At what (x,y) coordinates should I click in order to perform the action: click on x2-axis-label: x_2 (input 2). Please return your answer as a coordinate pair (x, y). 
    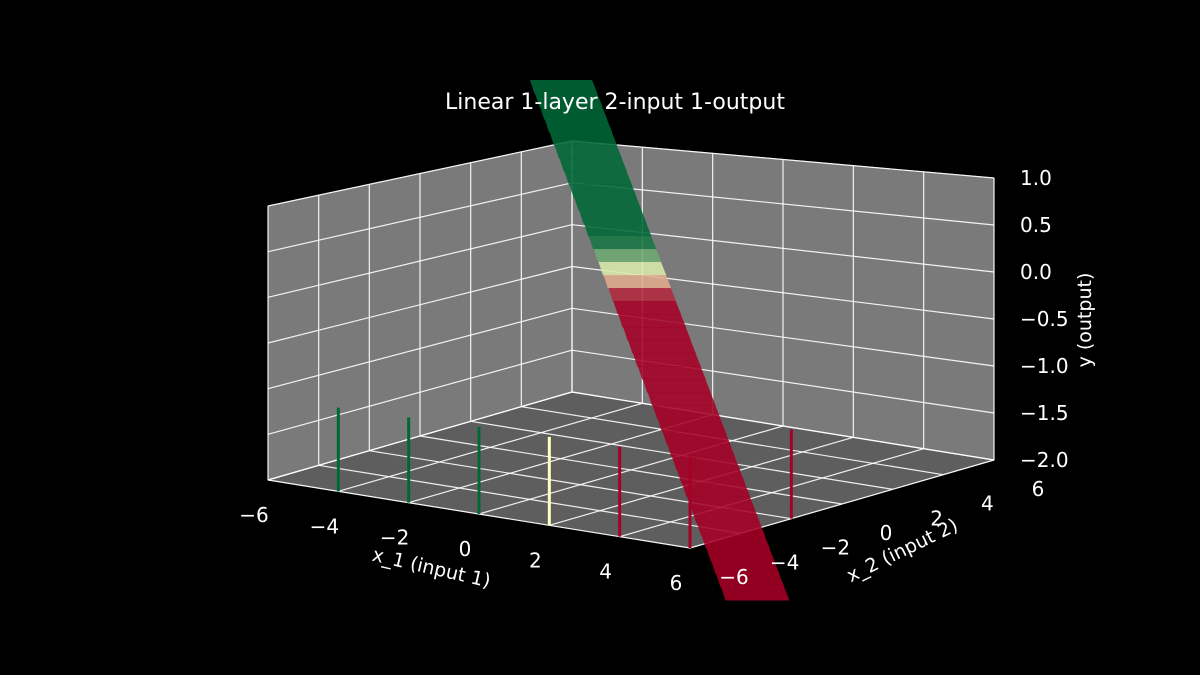
    Looking at the image, I should click on (902, 550).